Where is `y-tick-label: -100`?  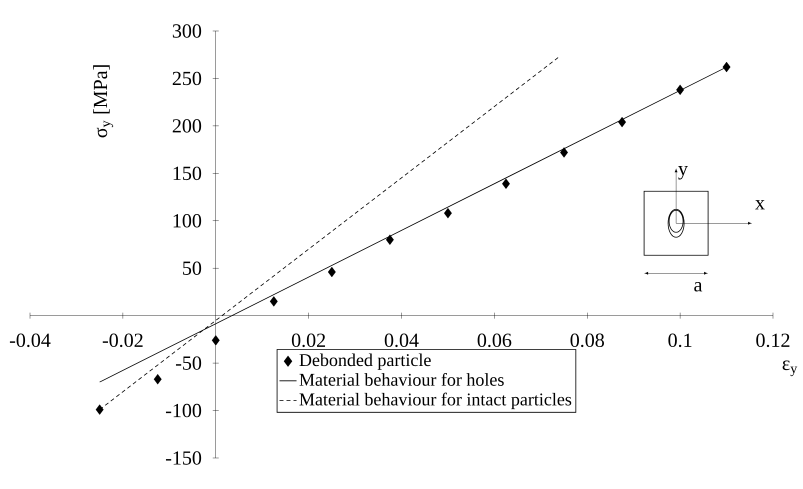 y-tick-label: -100 is located at coordinates (184, 411).